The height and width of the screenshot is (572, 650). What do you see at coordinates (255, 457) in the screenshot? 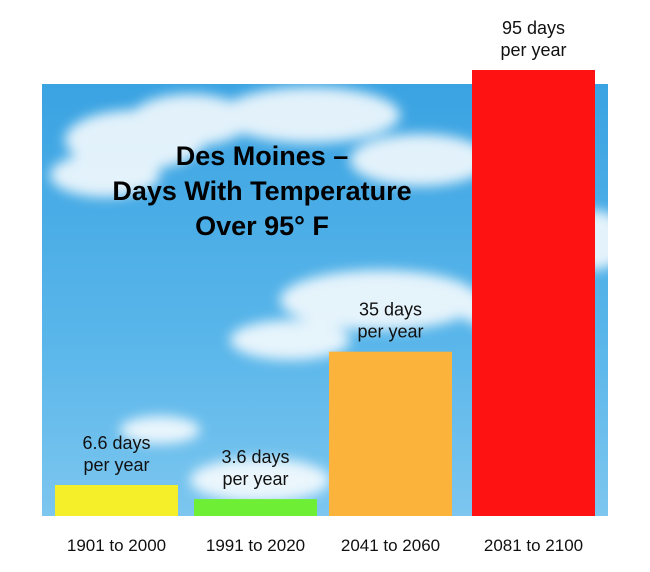
I see `data-label-2-line-1: 3.6 days` at bounding box center [255, 457].